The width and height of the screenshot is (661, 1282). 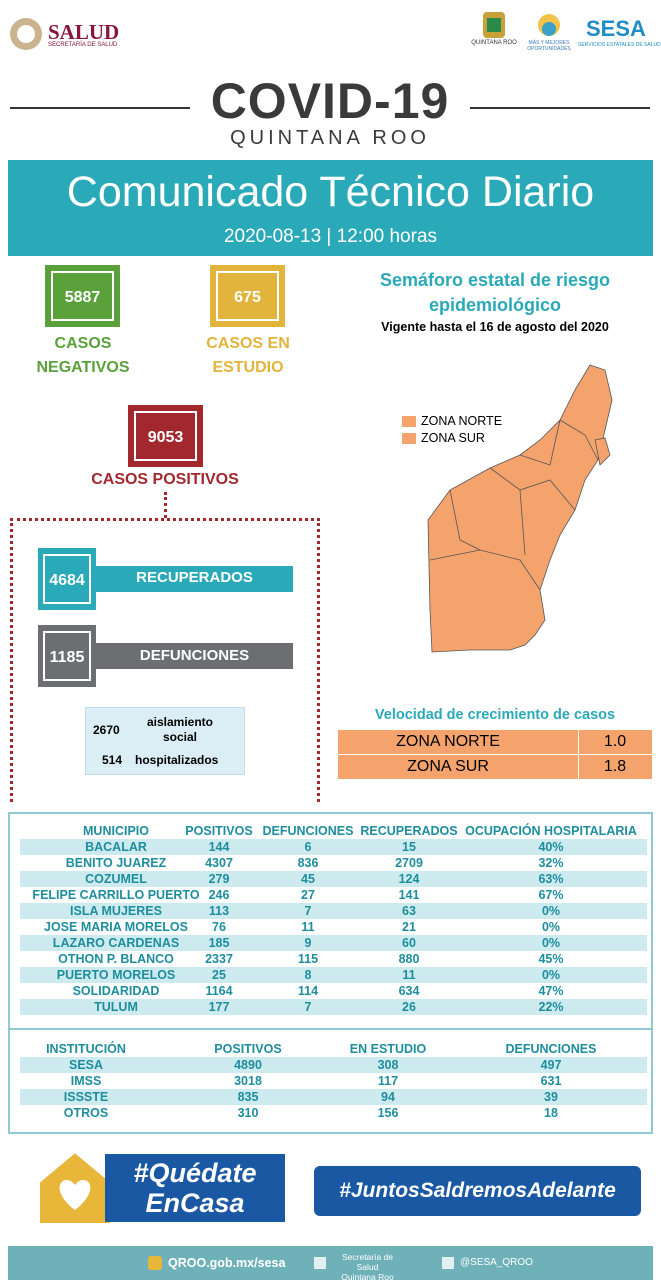 What do you see at coordinates (195, 1173) in the screenshot?
I see `text-line: #Quédate` at bounding box center [195, 1173].